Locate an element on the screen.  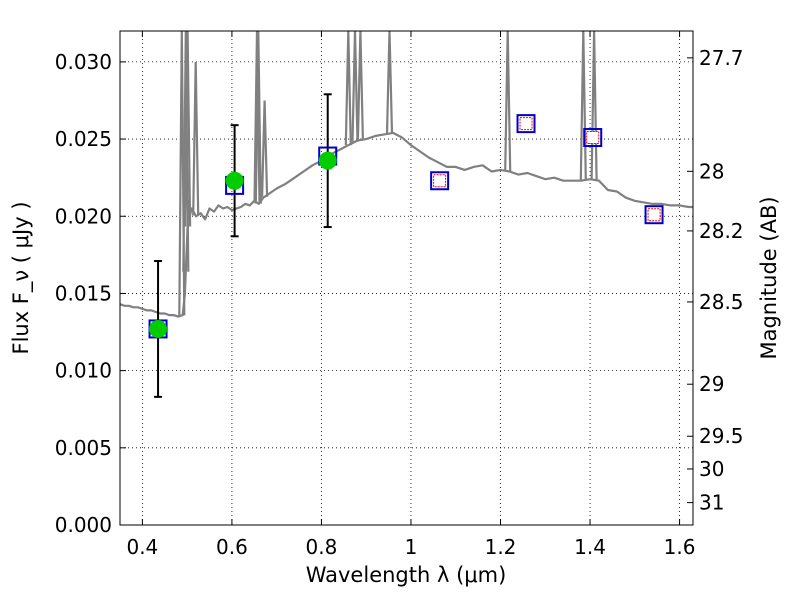
y-tick-label: 0.005 is located at coordinates (83, 448).